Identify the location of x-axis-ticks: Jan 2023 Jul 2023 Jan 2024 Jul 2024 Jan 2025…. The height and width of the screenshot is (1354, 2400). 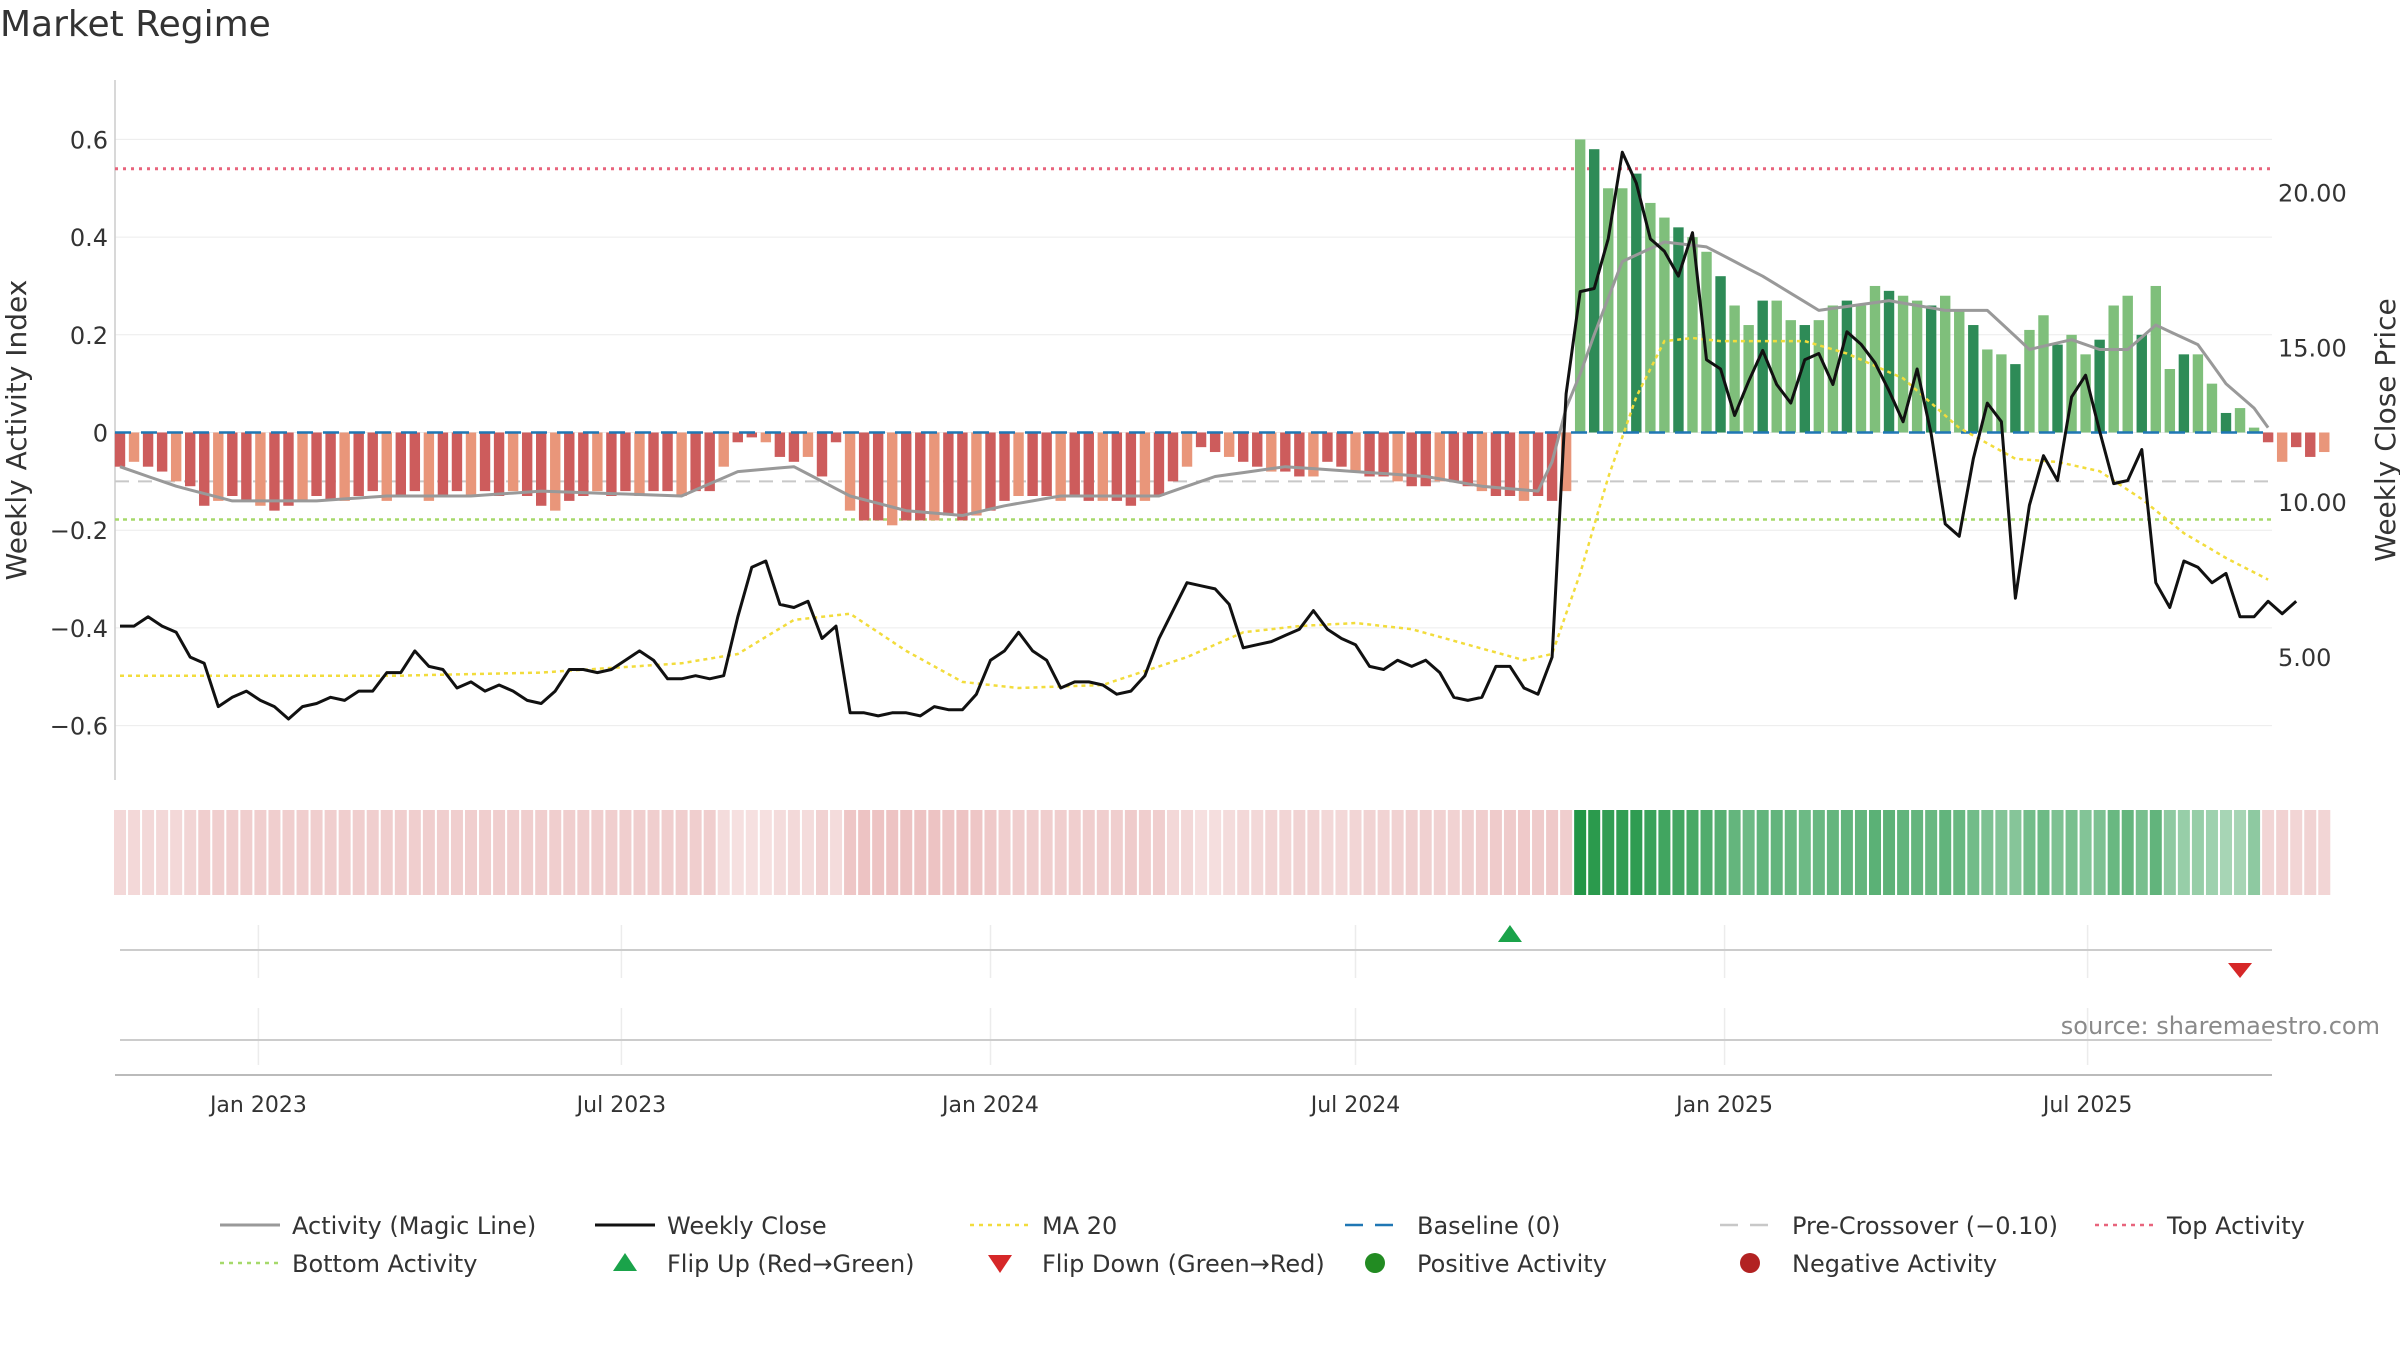
(1170, 1105).